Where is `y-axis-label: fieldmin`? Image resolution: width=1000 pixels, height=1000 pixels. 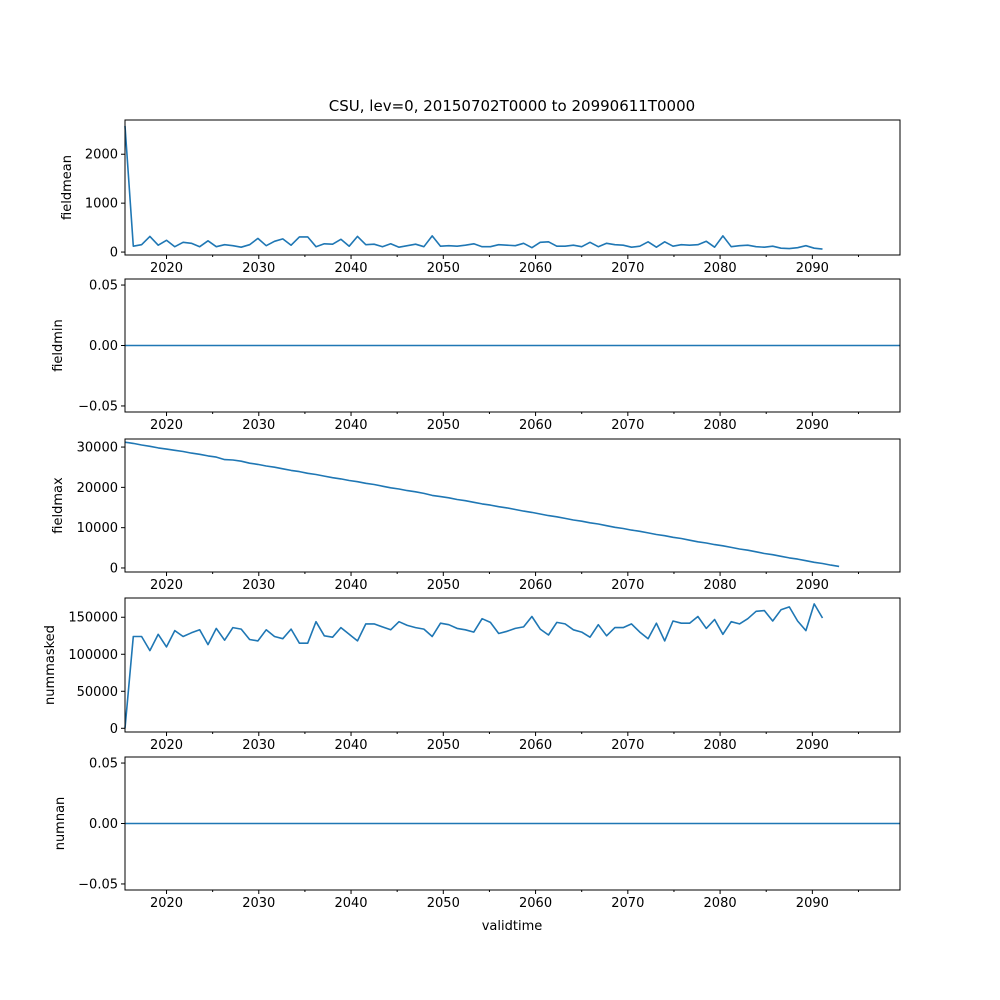
y-axis-label: fieldmin is located at coordinates (58, 345).